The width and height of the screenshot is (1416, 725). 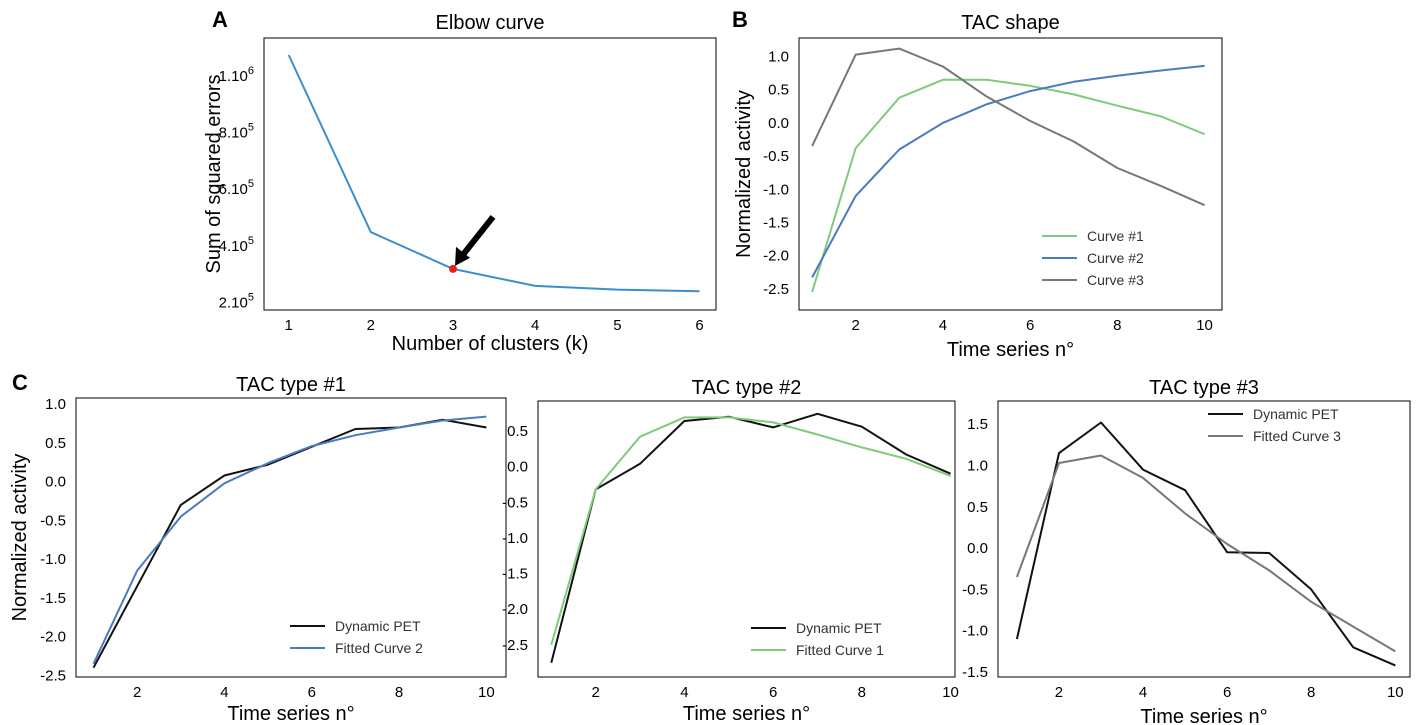 What do you see at coordinates (747, 388) in the screenshot?
I see `chart-title: TAC type #2` at bounding box center [747, 388].